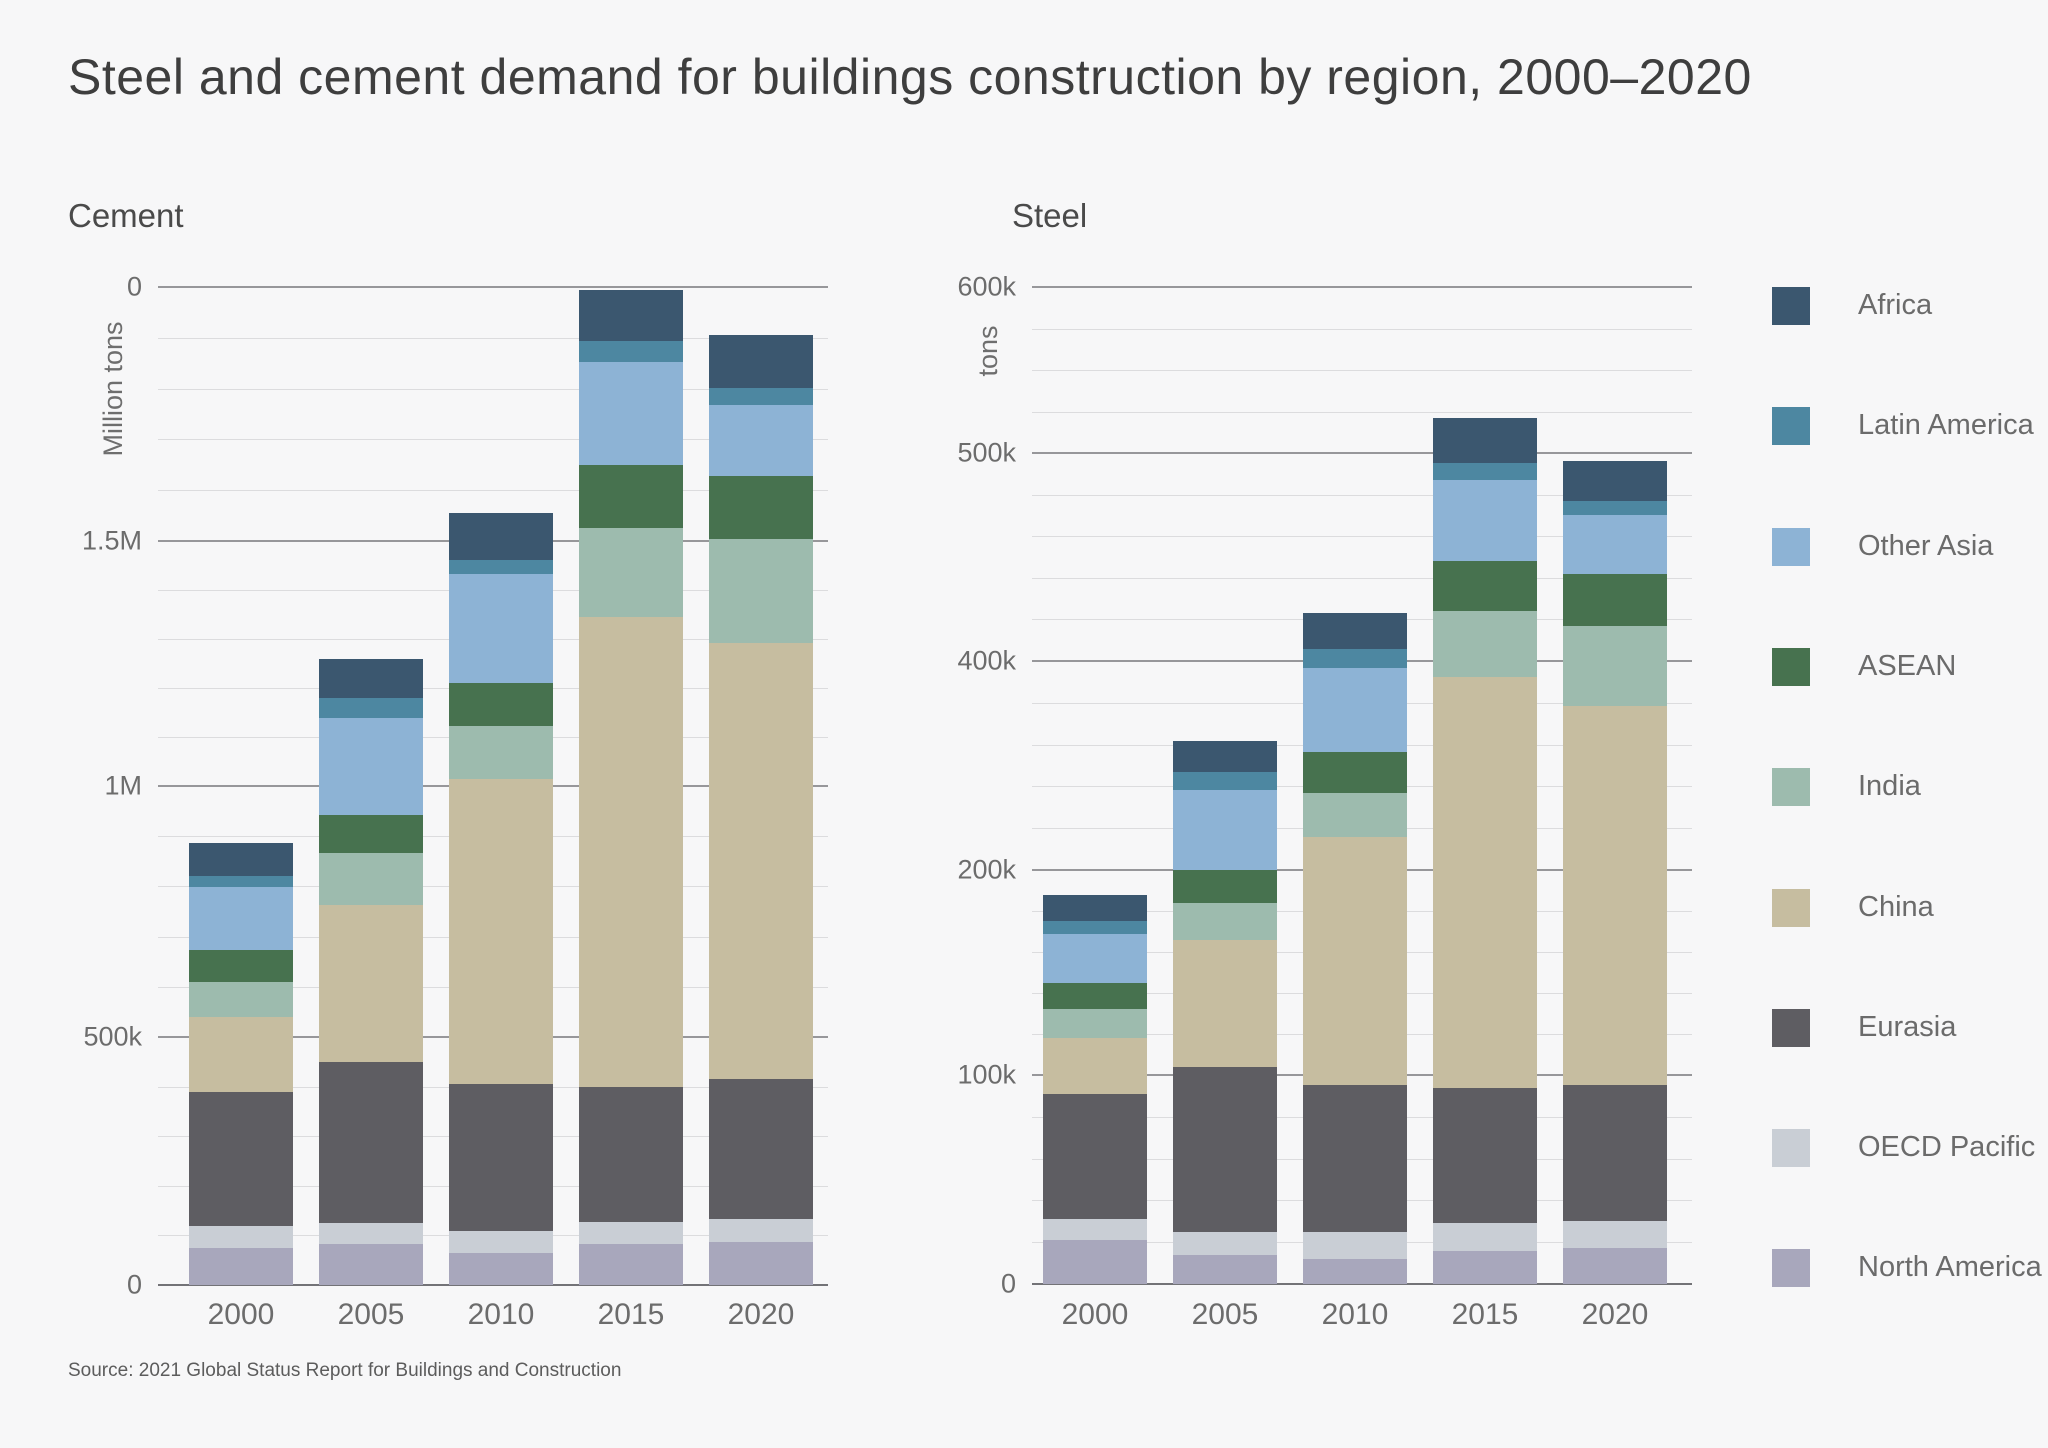 The image size is (2048, 1448). What do you see at coordinates (986, 660) in the screenshot?
I see `y-axis-tick-label: 400k` at bounding box center [986, 660].